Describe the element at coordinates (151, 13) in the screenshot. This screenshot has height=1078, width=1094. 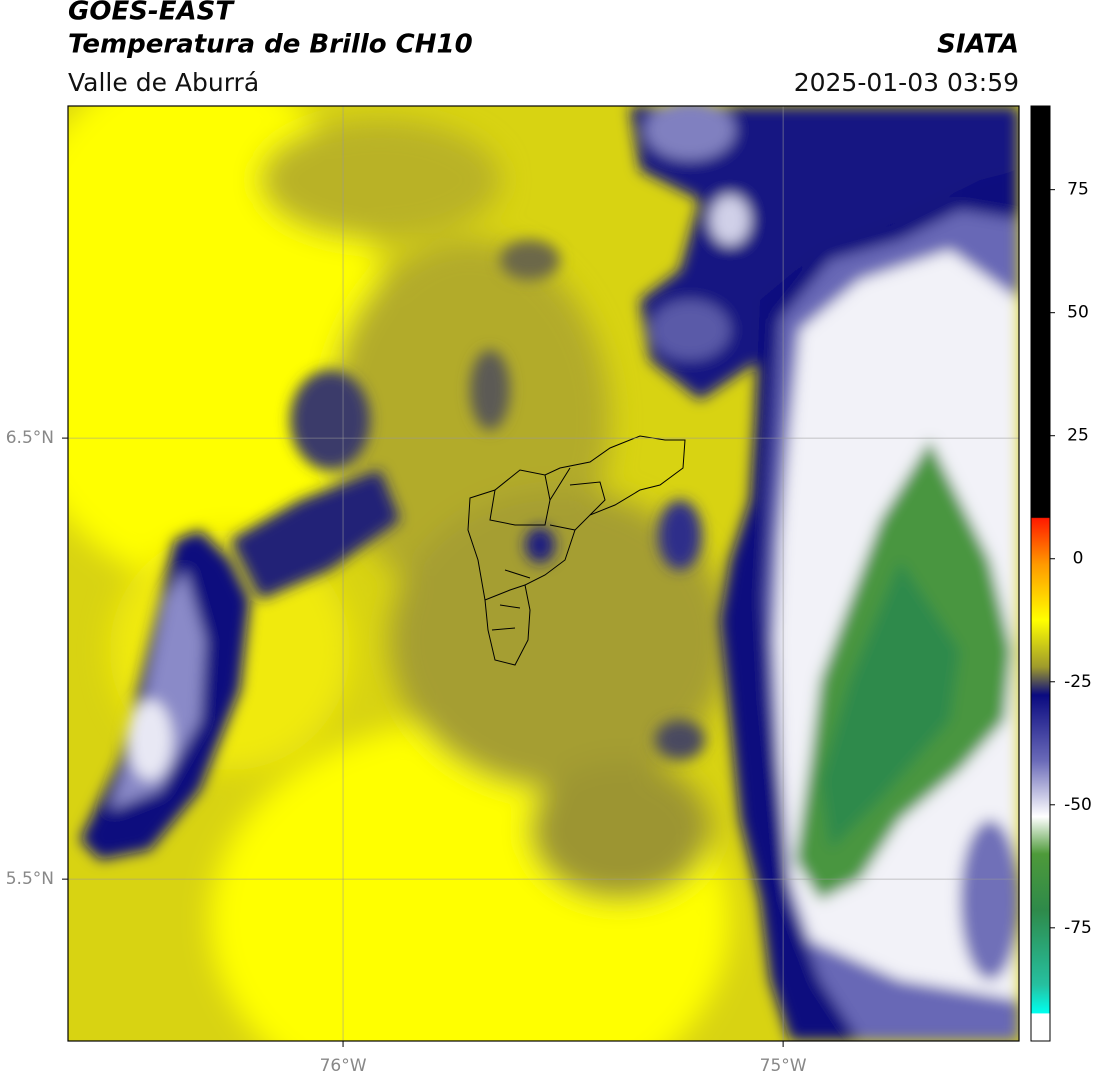
I see `title: GOES-EAST` at that location.